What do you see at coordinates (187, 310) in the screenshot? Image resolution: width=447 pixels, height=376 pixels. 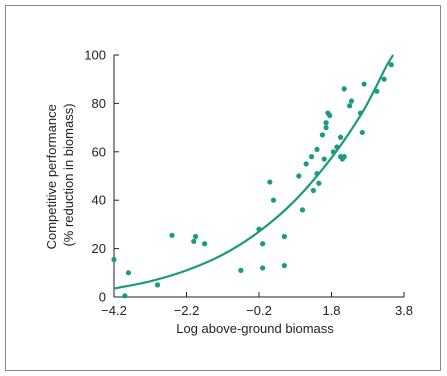 I see `x-tick-label: −2.2` at bounding box center [187, 310].